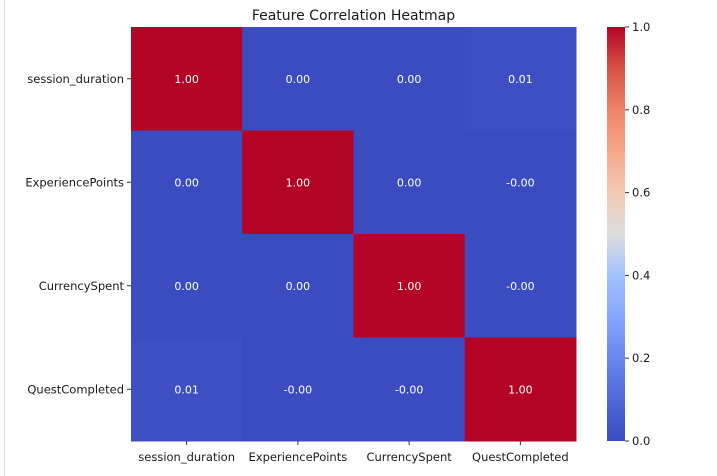 This screenshot has width=717, height=476. What do you see at coordinates (75, 79) in the screenshot?
I see `y-tick-label: session_duration` at bounding box center [75, 79].